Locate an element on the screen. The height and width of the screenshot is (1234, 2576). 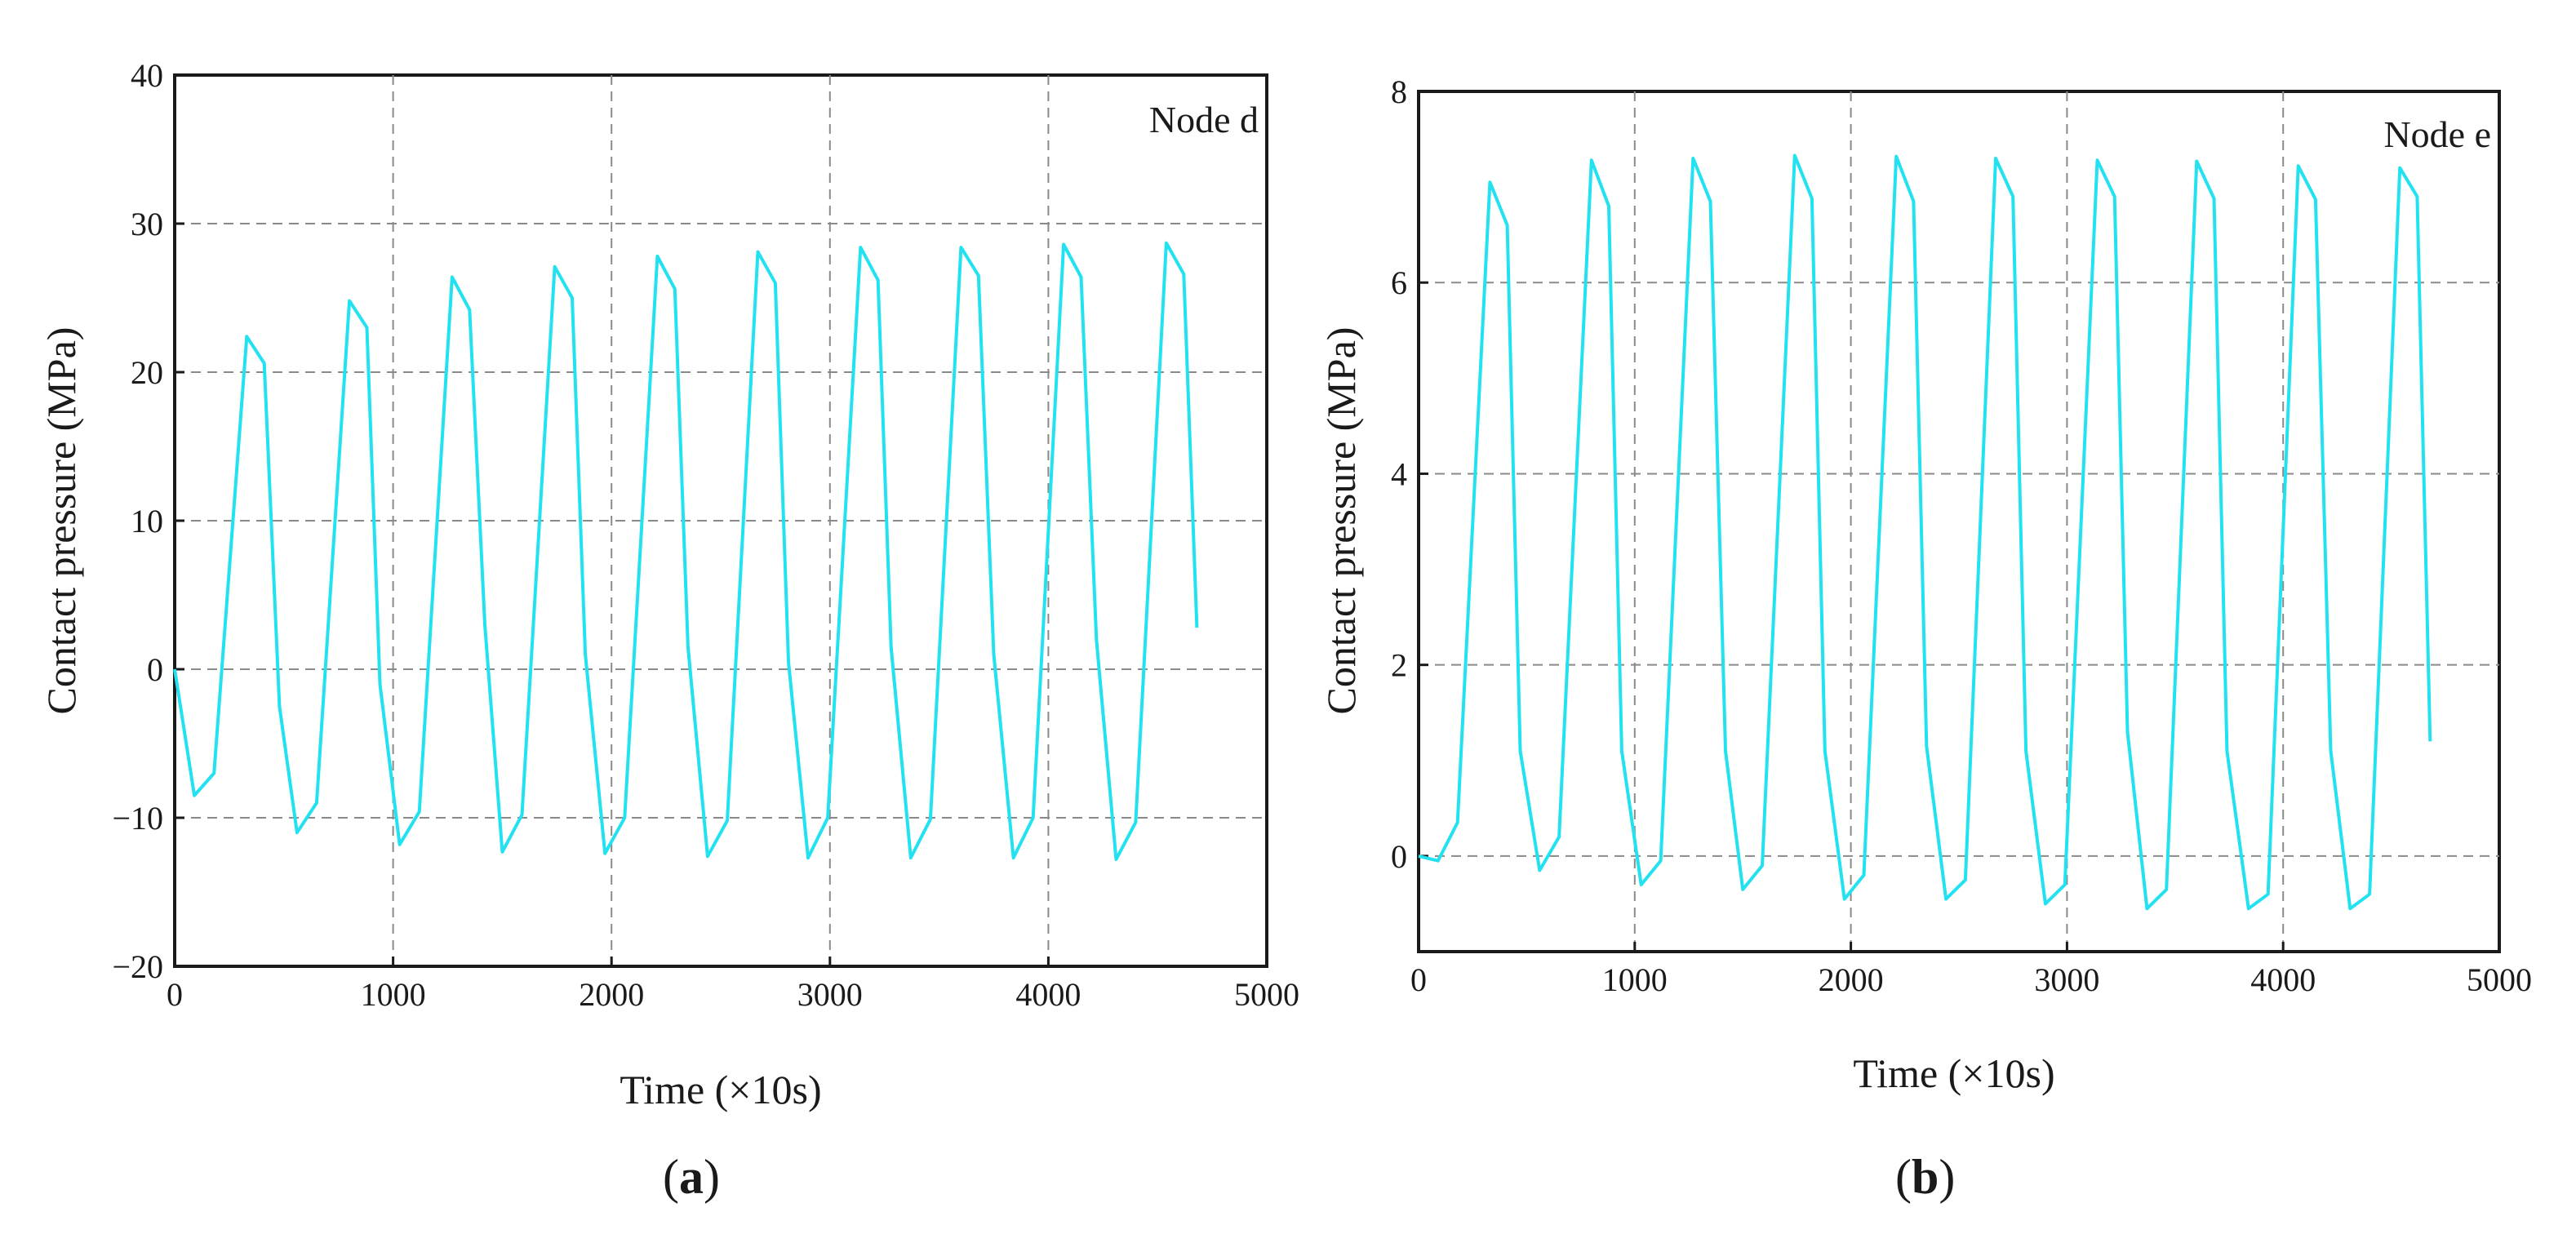
y-tick-label: −10 is located at coordinates (137, 819).